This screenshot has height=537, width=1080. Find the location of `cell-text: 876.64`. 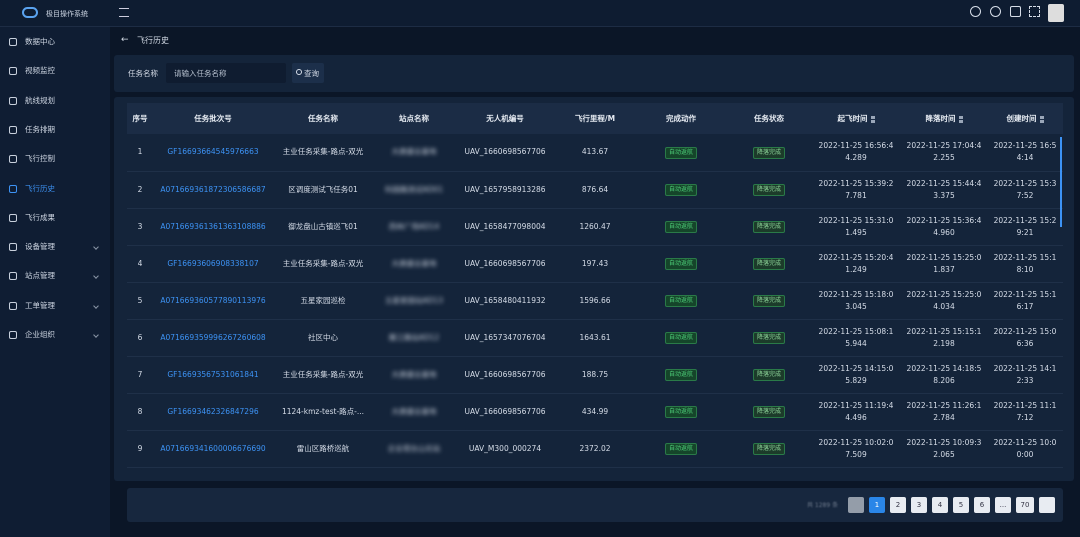

cell-text: 876.64 is located at coordinates (595, 189).